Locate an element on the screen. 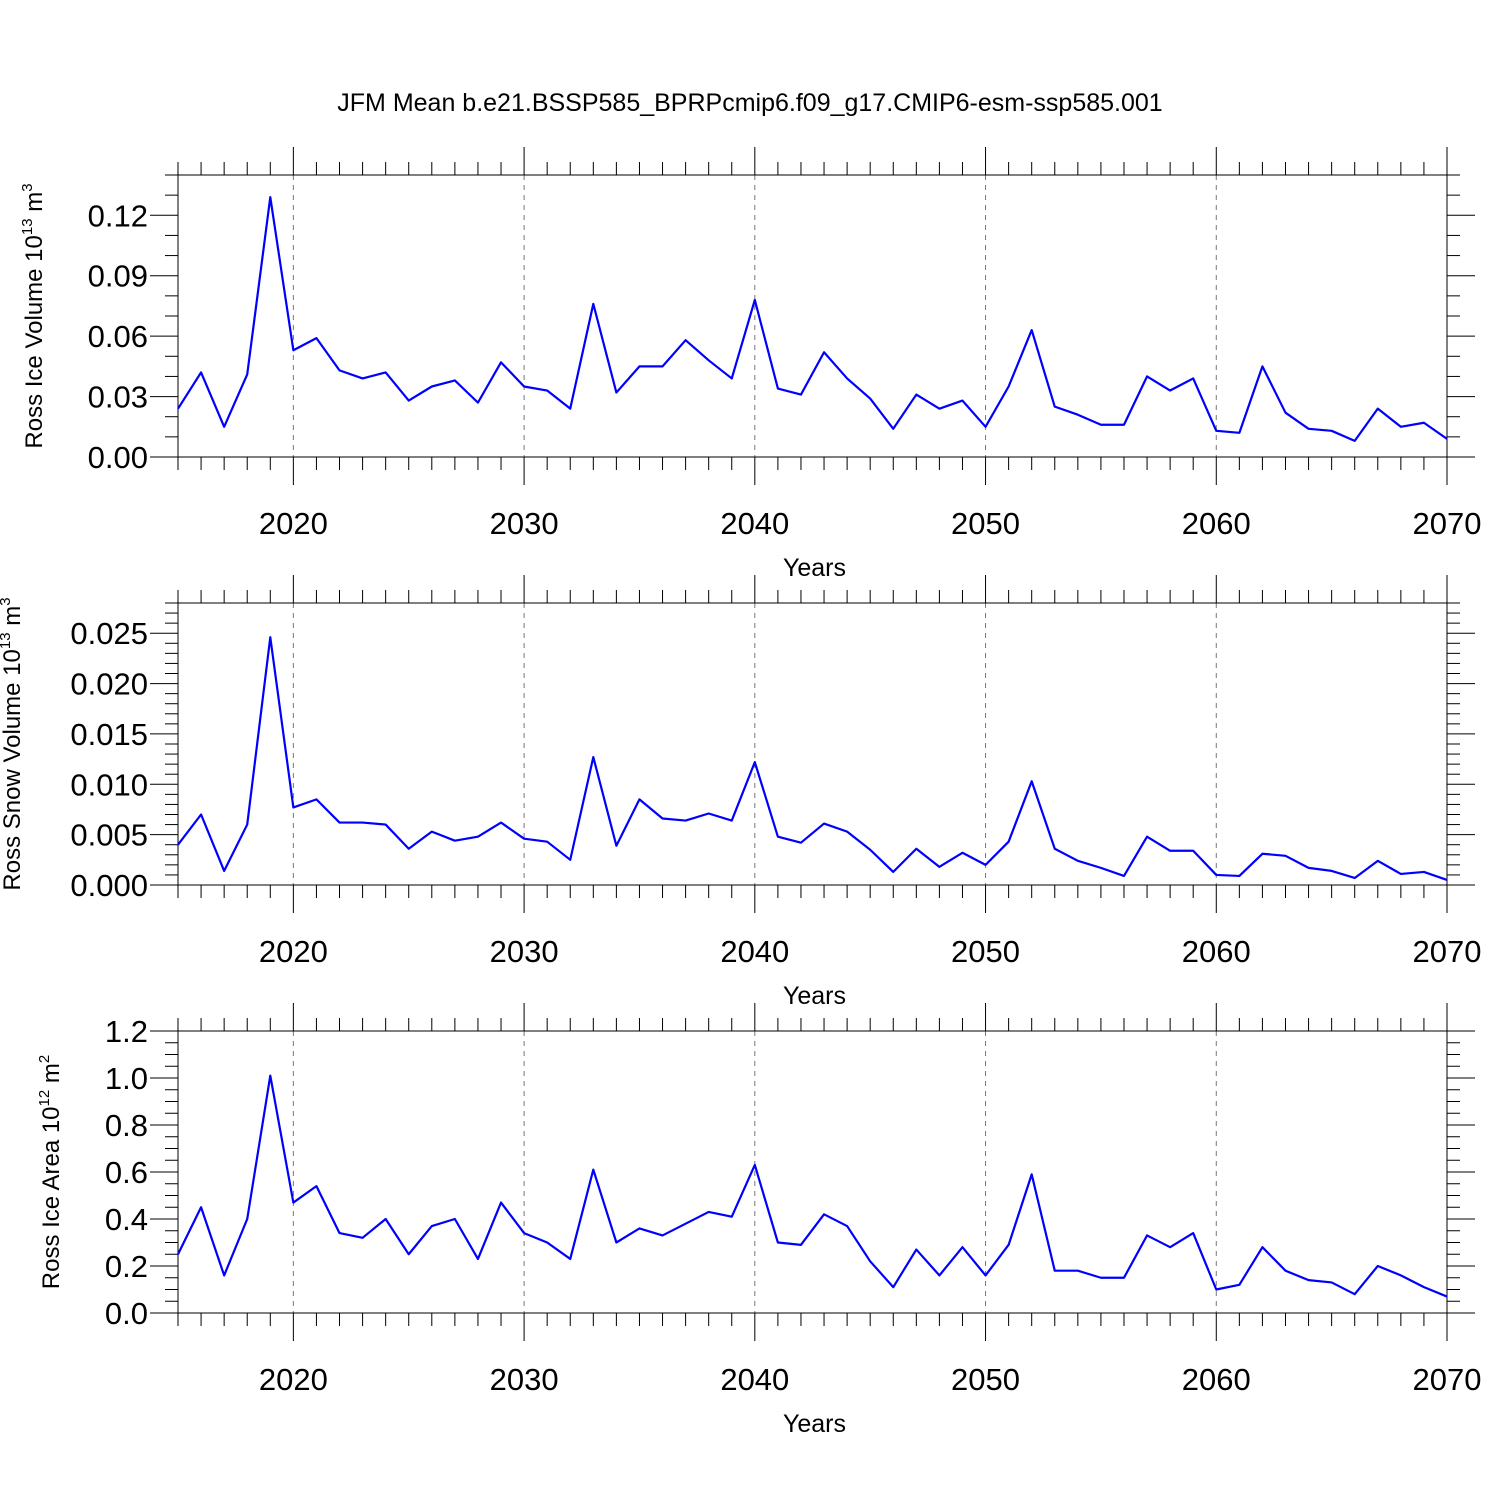 This screenshot has width=1500, height=1500. chart2-y-tick-label-1: 0.2 is located at coordinates (126, 1266).